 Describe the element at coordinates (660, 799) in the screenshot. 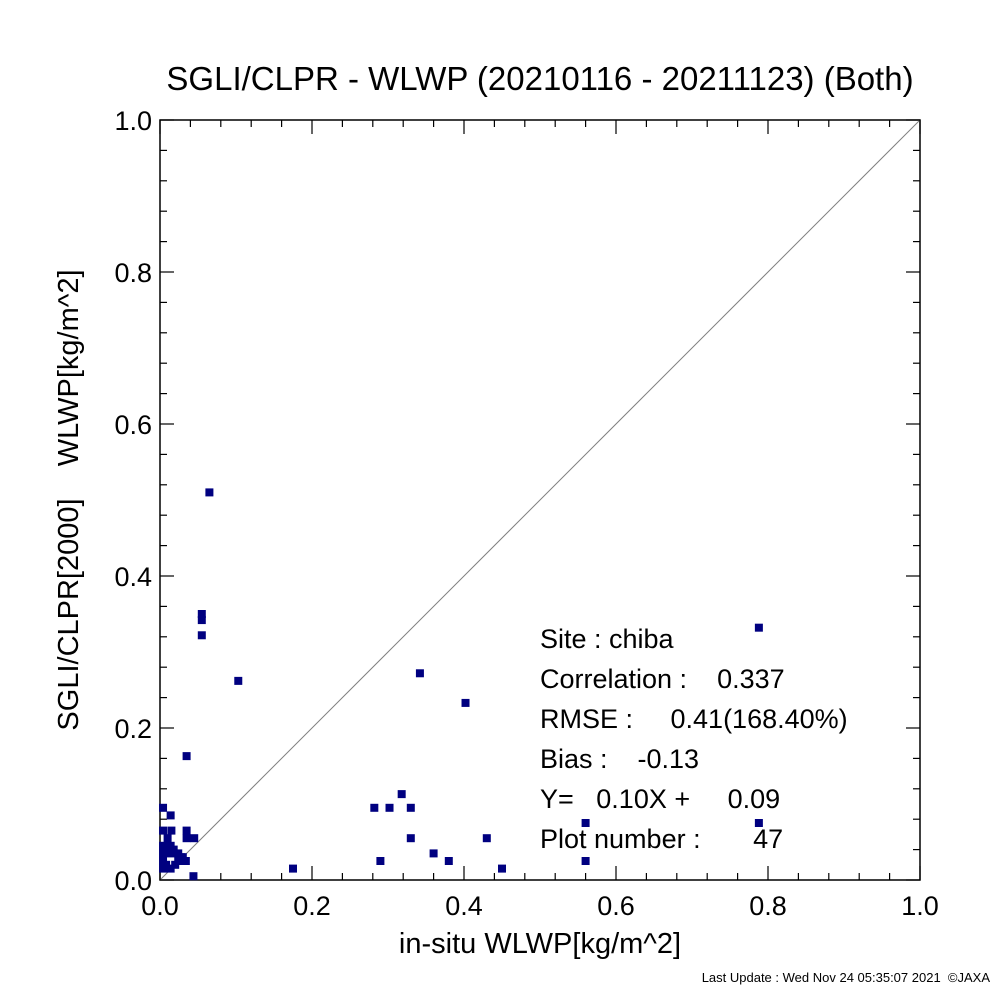

I see `stat-regression: Y= 0.10X + 0.09` at that location.